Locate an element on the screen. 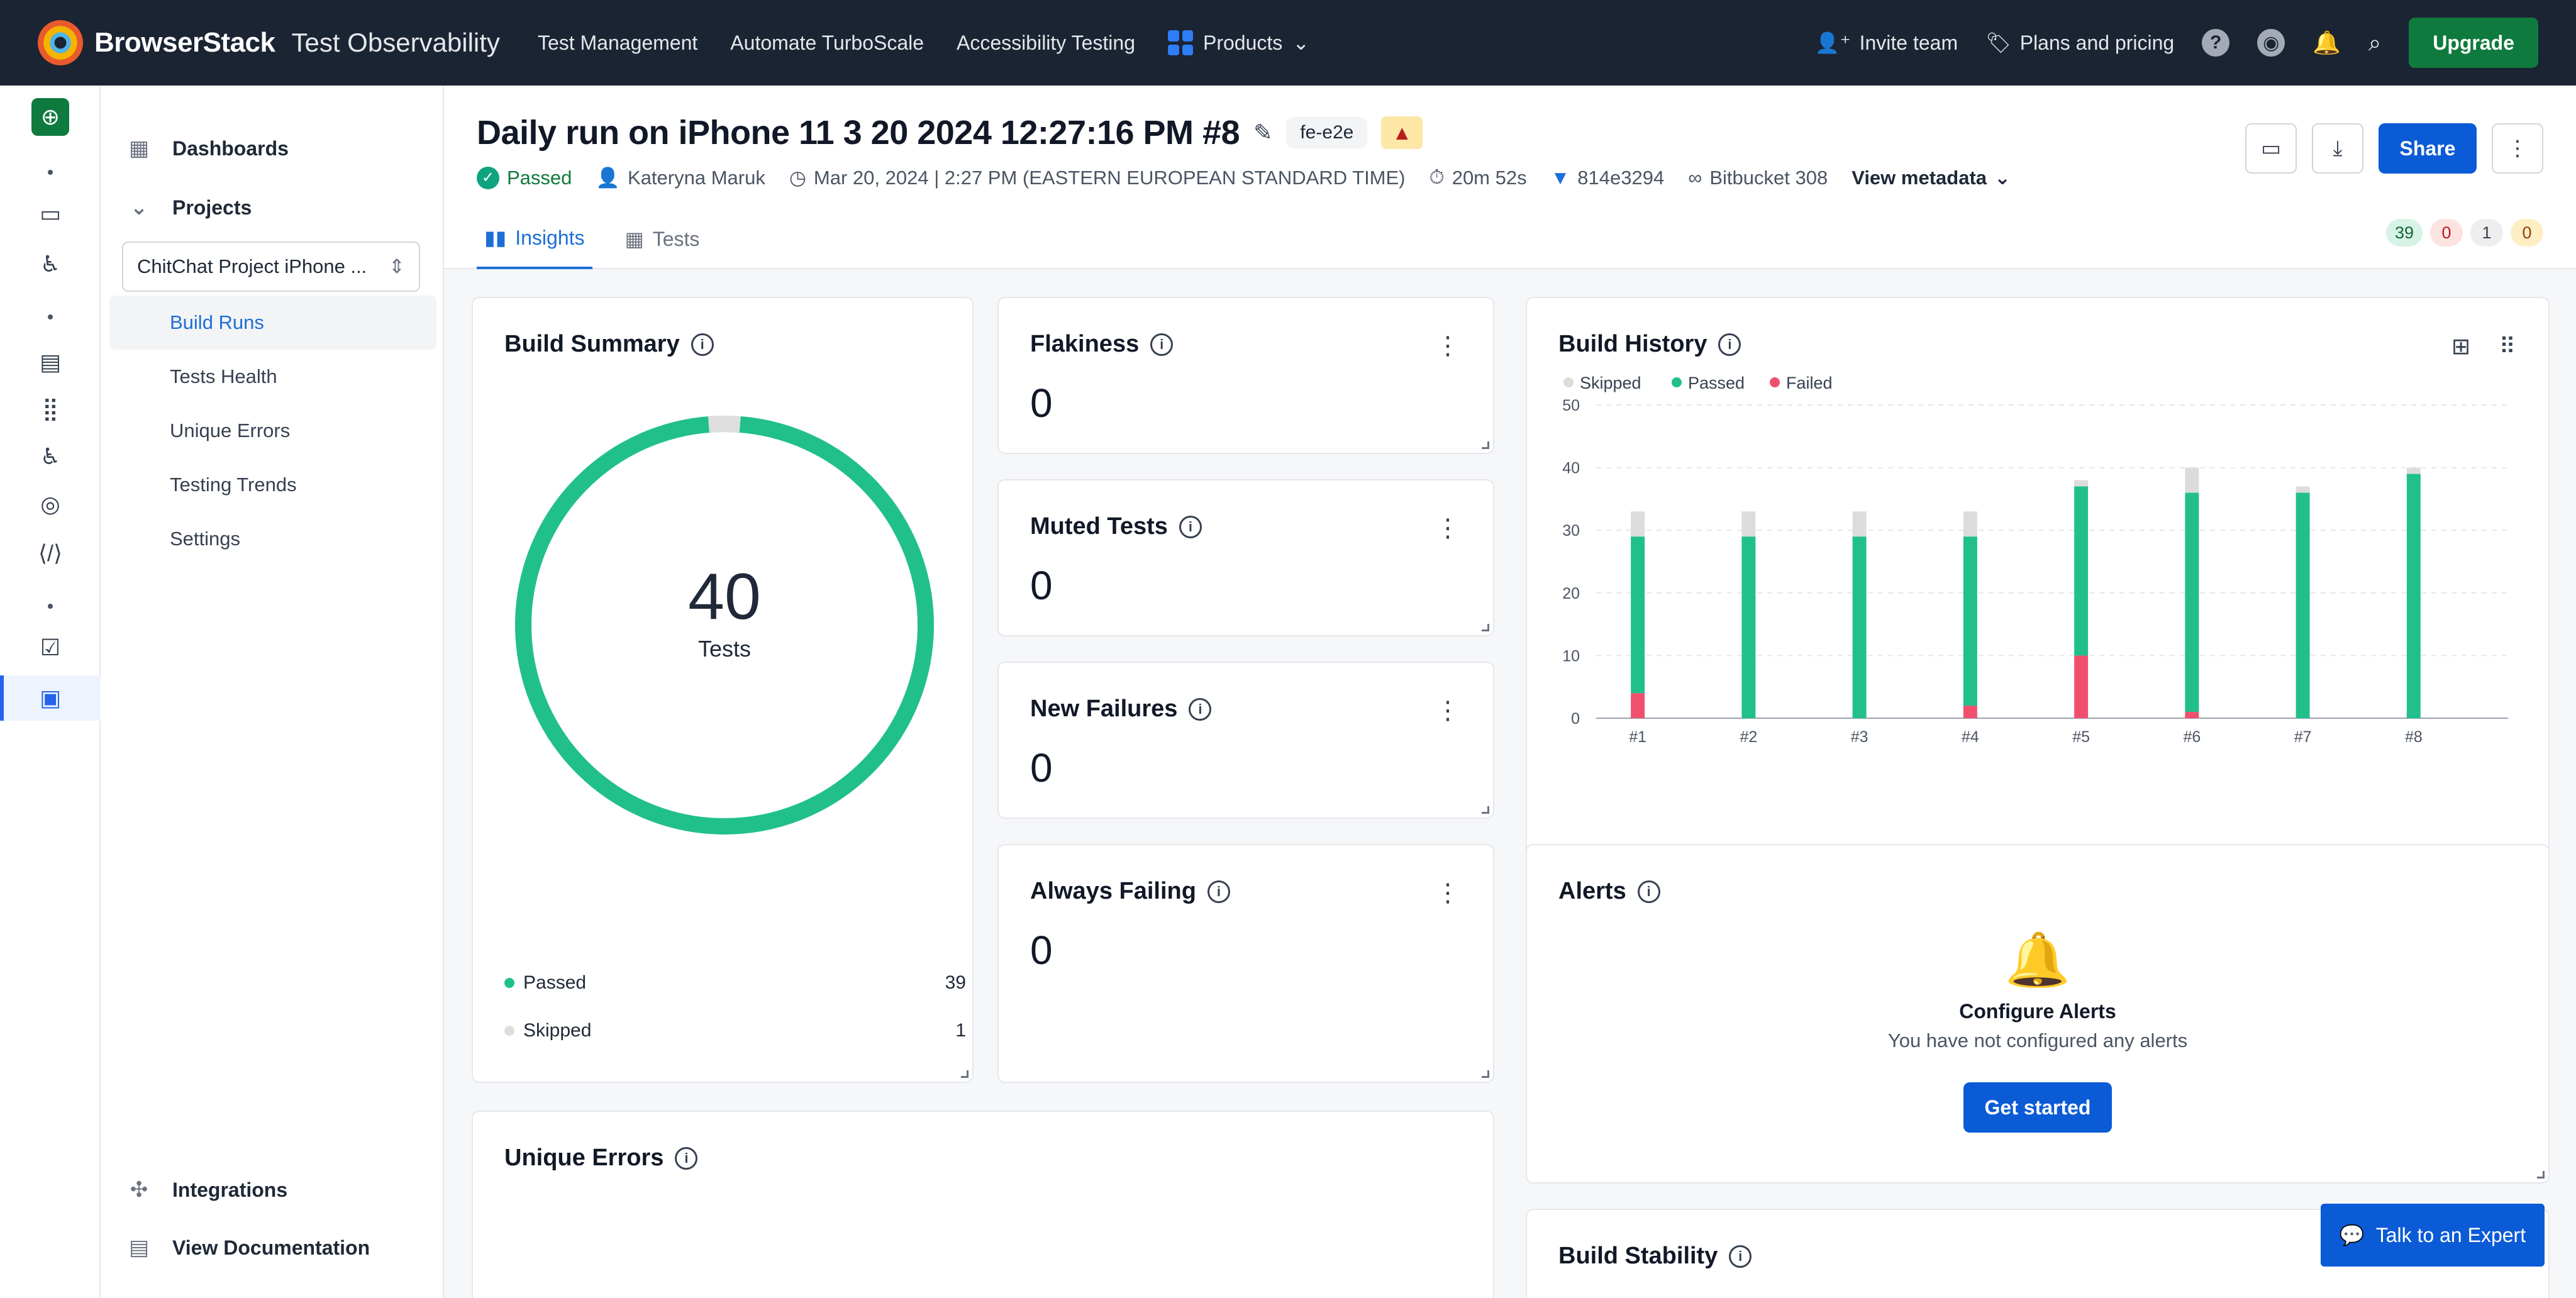  share-button: Share is located at coordinates (2428, 148).